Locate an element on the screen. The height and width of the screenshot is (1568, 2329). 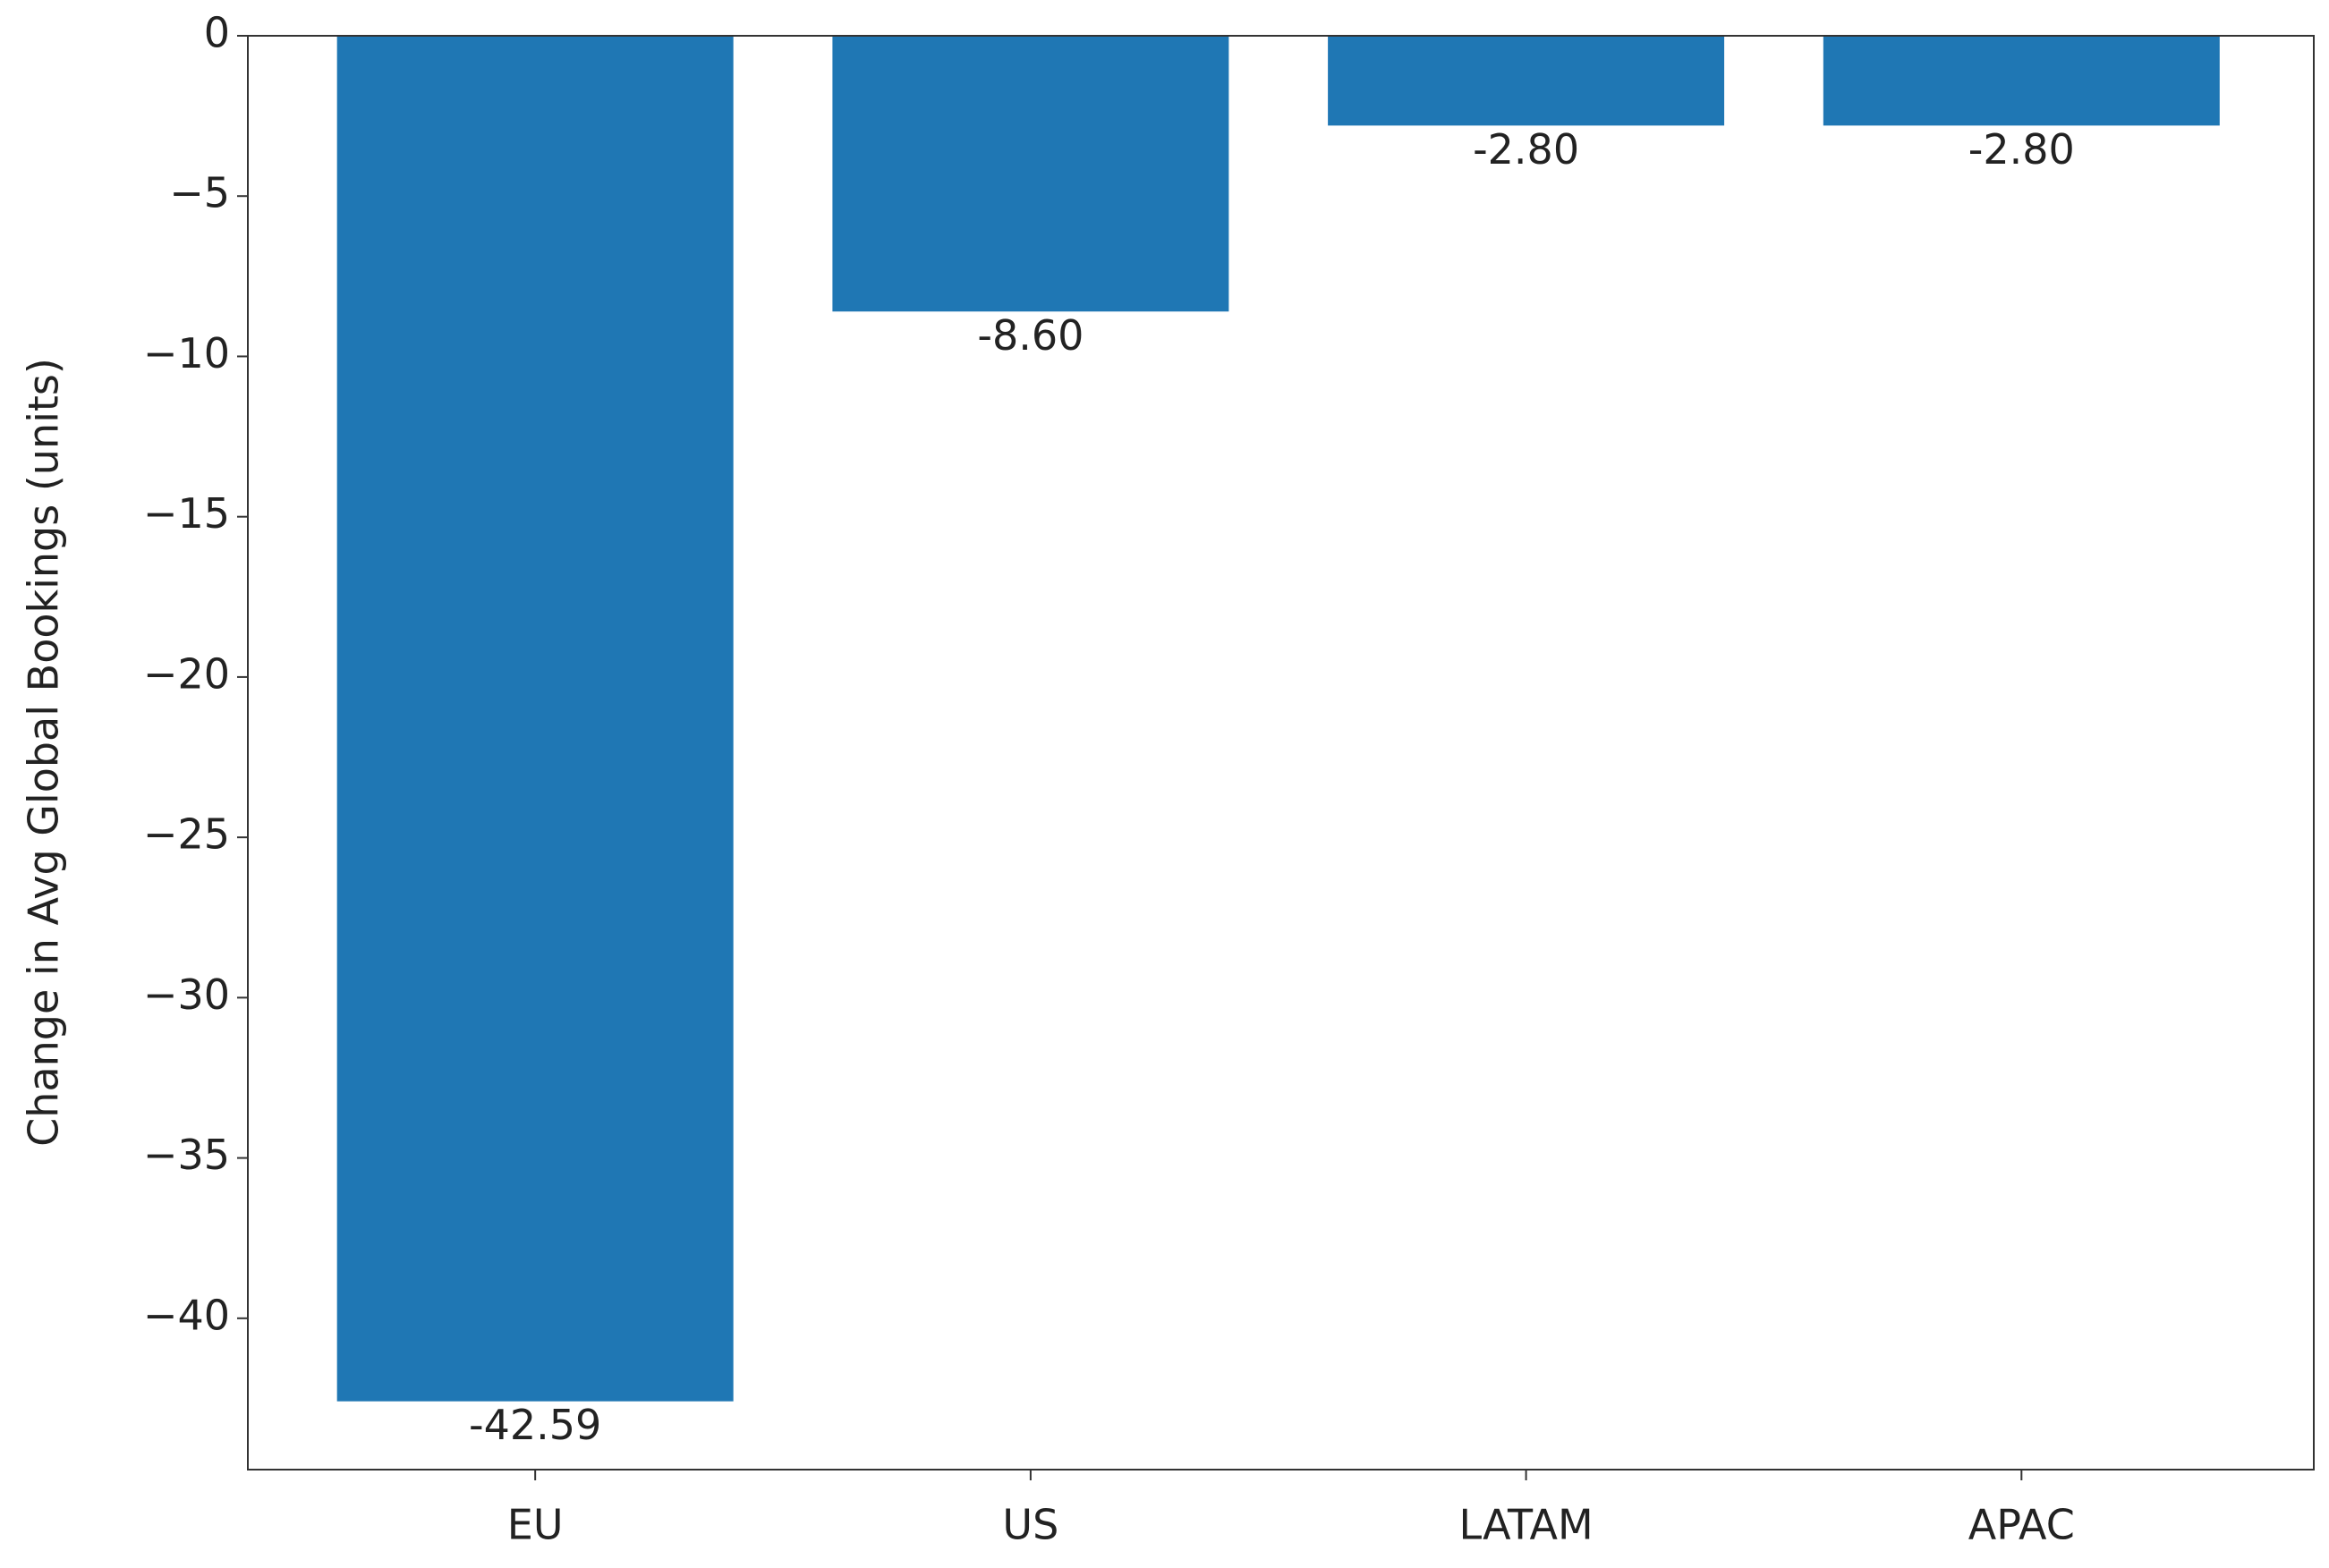
value-label: -42.59 is located at coordinates (535, 1425).